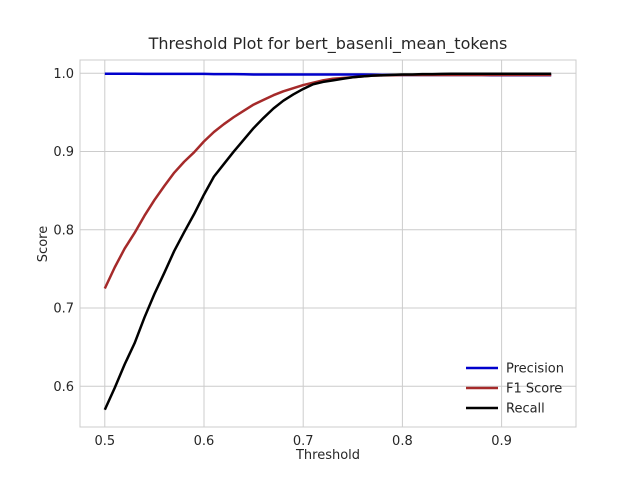  I want to click on y-tick-label: 0.8, so click(63, 230).